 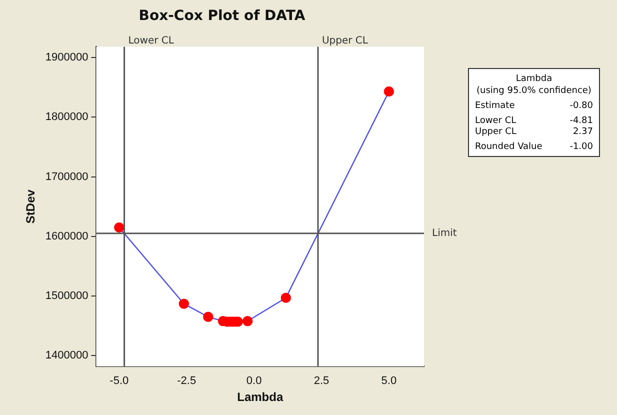 I want to click on x-tick-label: 2.5, so click(x=322, y=381).